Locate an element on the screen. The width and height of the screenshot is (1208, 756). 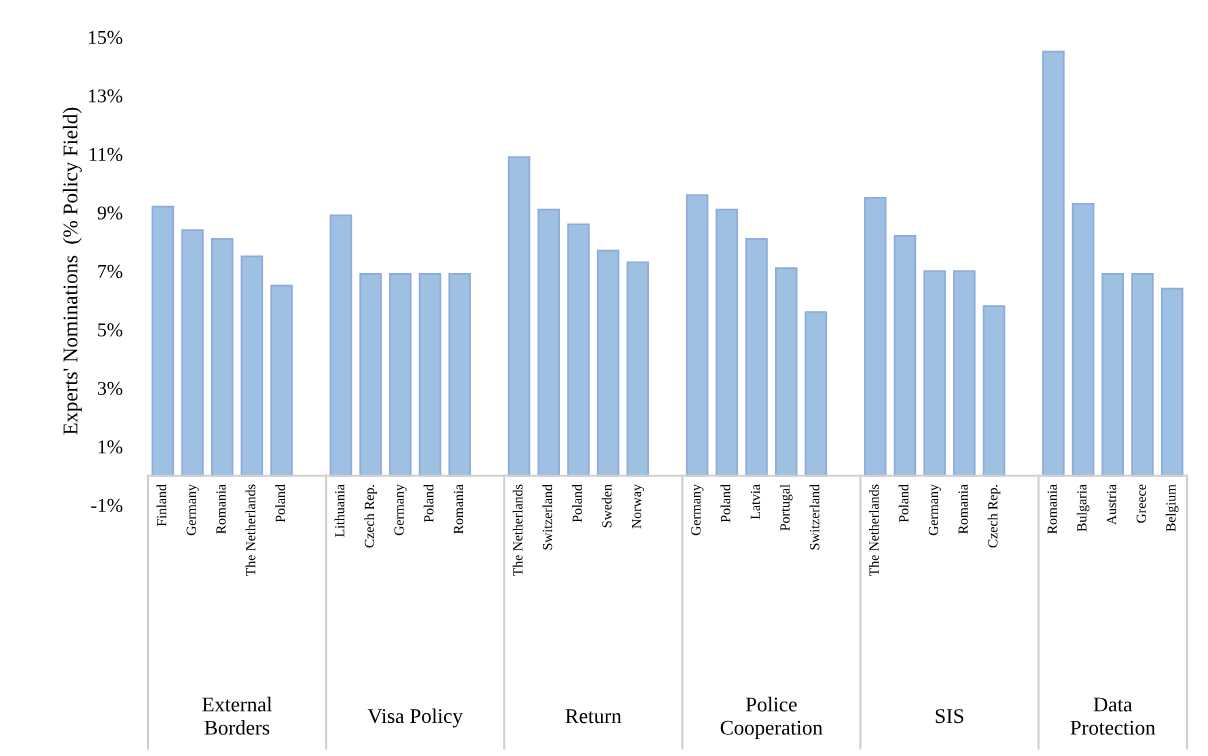
y-tick-label: 11% is located at coordinates (106, 154).